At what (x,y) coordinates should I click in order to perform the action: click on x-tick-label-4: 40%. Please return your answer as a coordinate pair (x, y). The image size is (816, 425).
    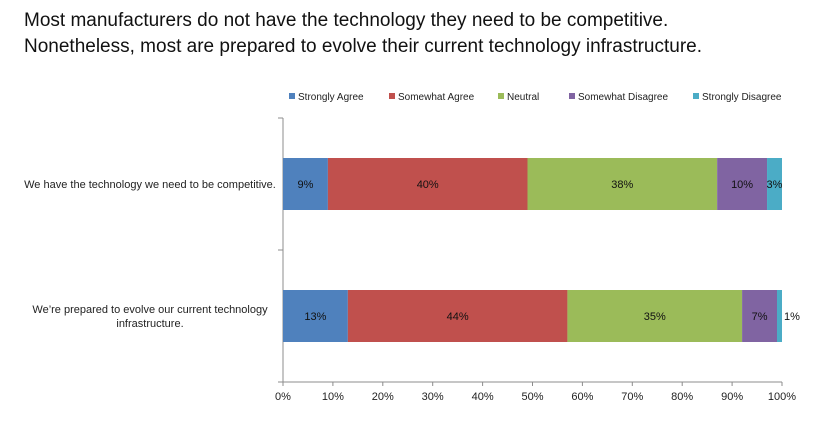
    Looking at the image, I should click on (483, 397).